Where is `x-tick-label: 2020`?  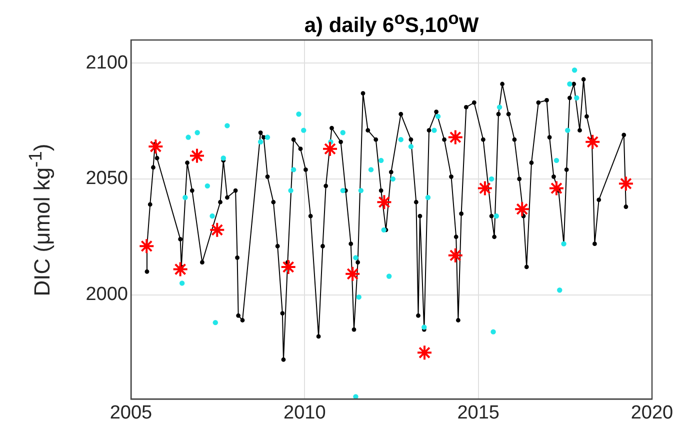 x-tick-label: 2020 is located at coordinates (652, 413).